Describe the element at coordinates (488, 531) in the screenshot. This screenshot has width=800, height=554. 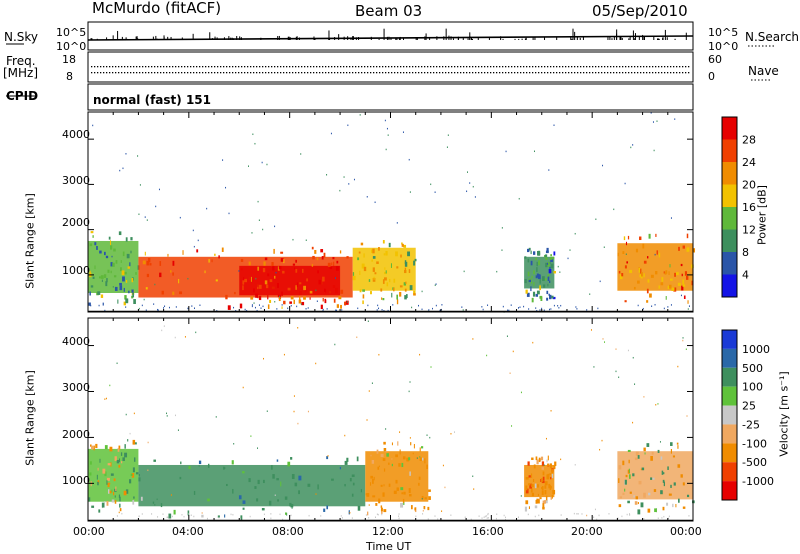
I see `xtick-1600: 16:00` at that location.